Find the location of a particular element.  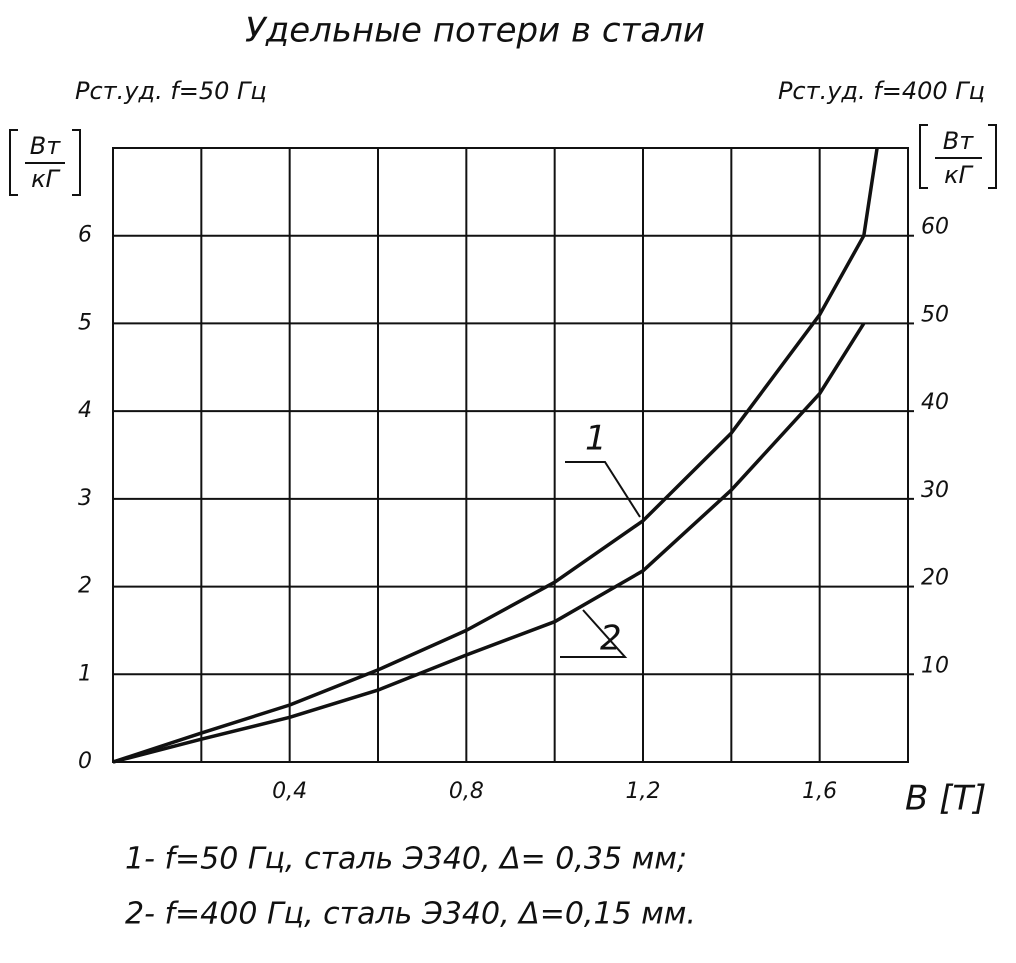

x-axis-label: B [Т] is located at coordinates (945, 799).